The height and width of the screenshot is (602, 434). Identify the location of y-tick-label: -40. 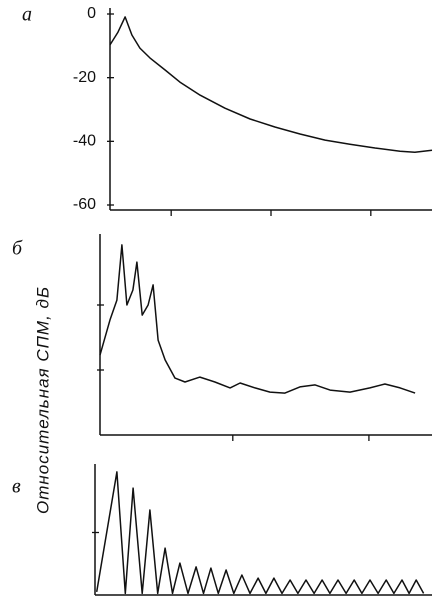
(84, 141).